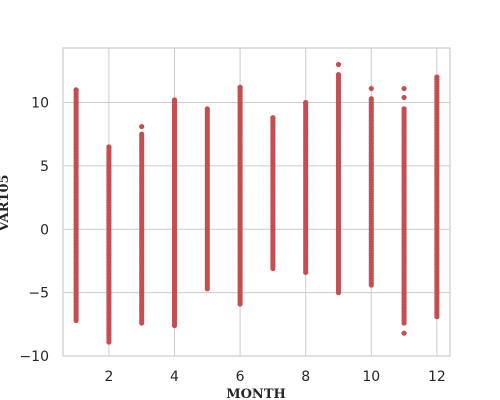 This screenshot has height=400, width=500. What do you see at coordinates (108, 377) in the screenshot?
I see `x-tick-label: 2` at bounding box center [108, 377].